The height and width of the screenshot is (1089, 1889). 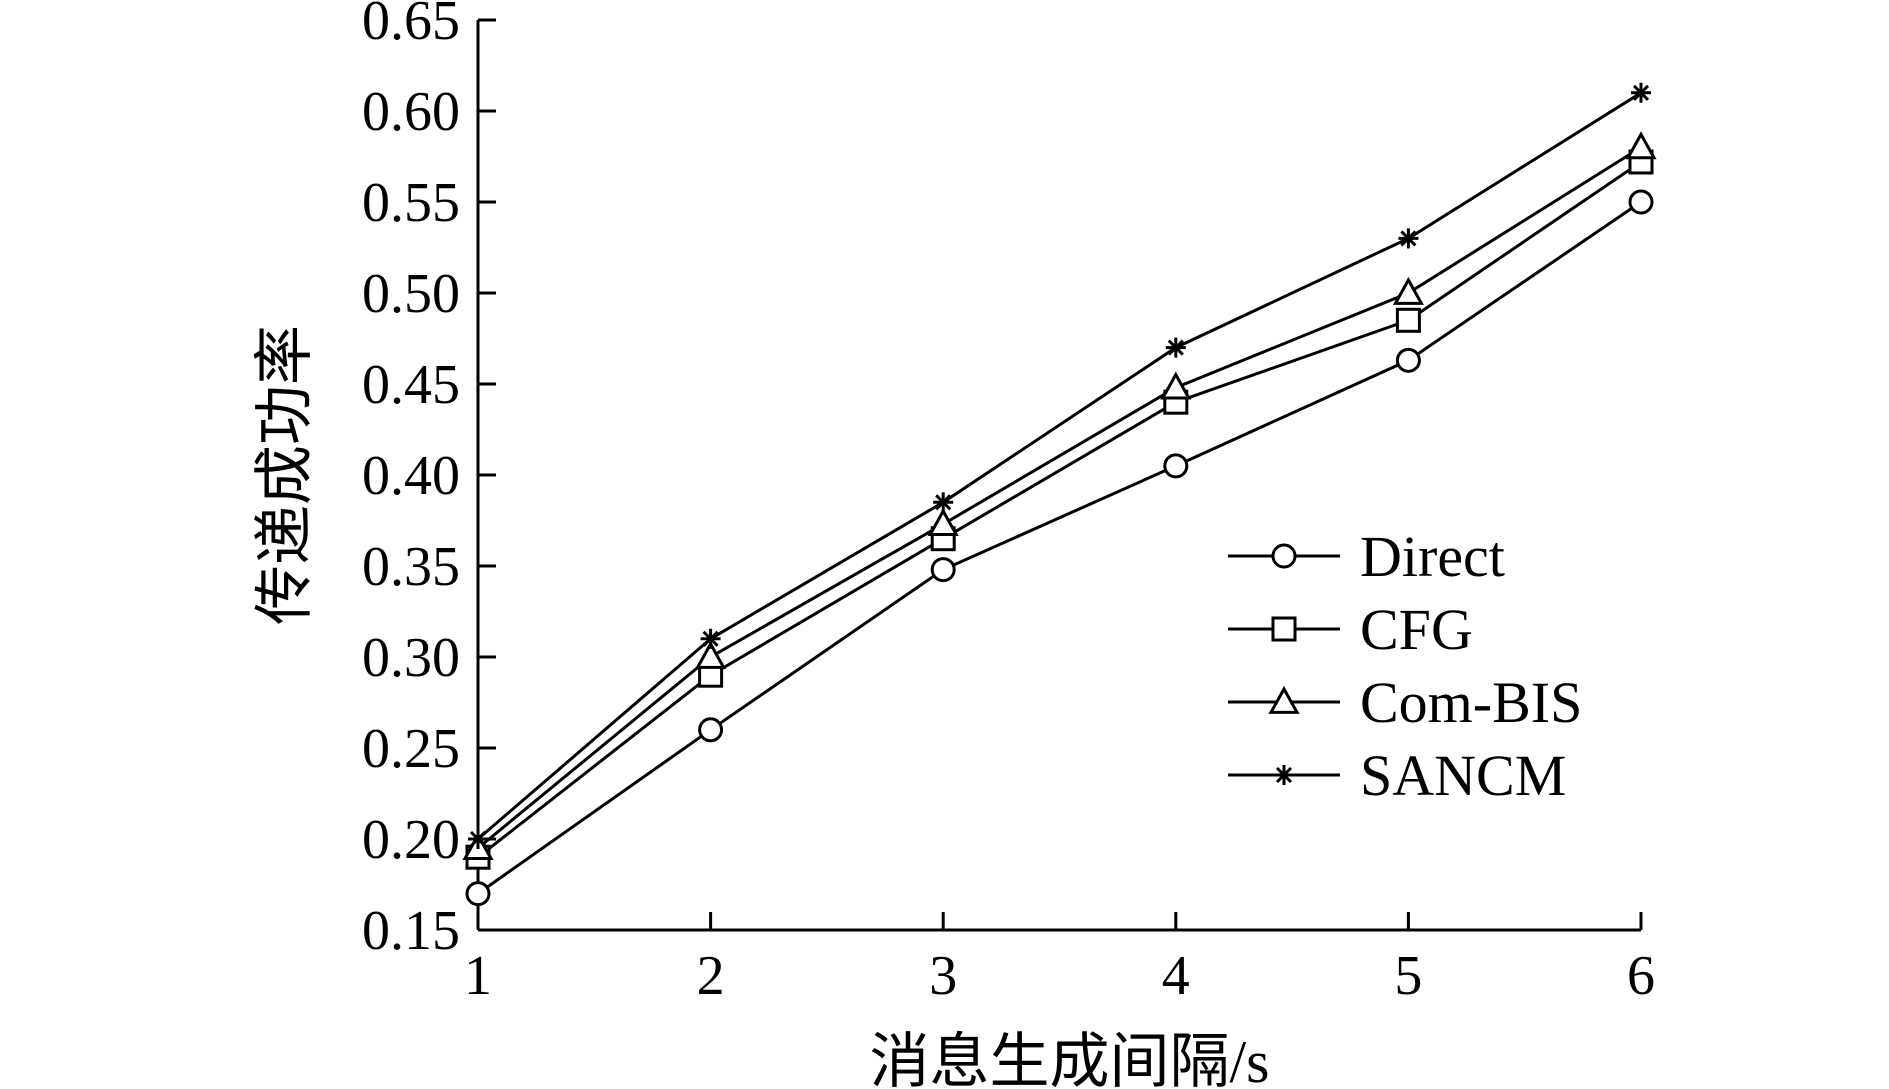 What do you see at coordinates (711, 976) in the screenshot?
I see `x-tick-label: 2` at bounding box center [711, 976].